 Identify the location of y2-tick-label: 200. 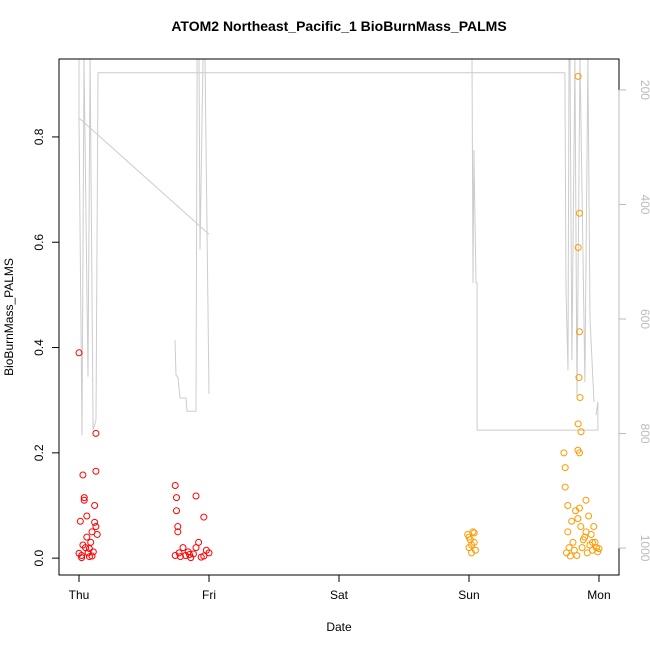
(644, 90).